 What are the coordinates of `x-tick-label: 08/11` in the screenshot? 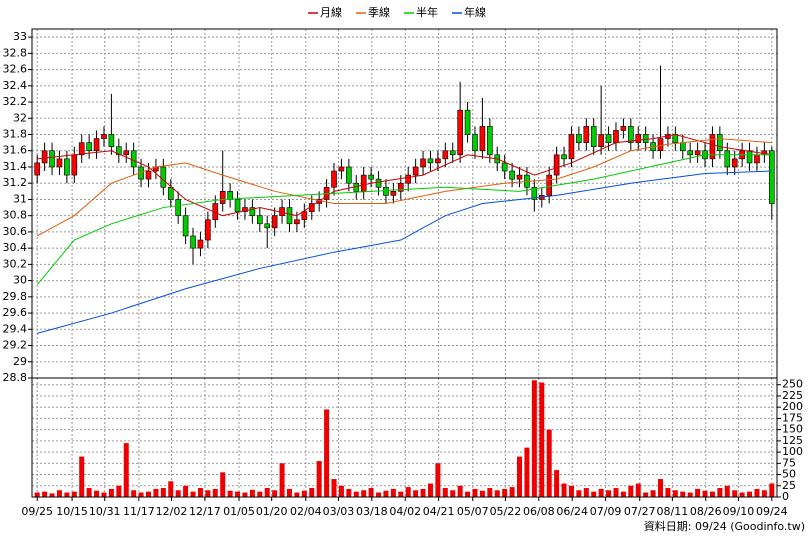 It's located at (673, 511).